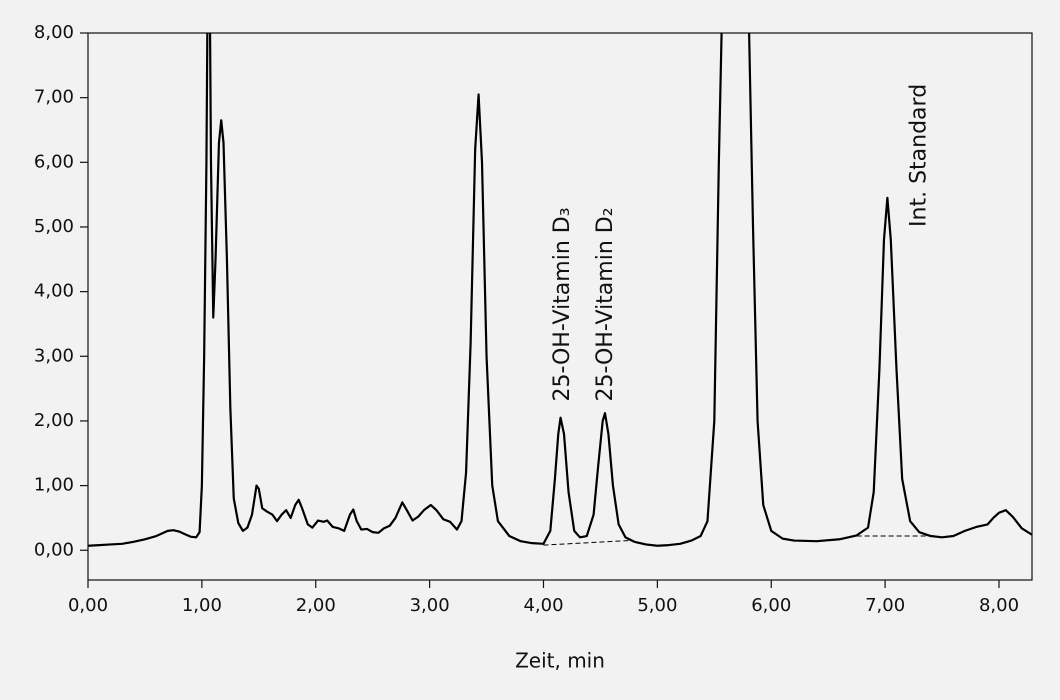 The image size is (1060, 700). I want to click on y-tick-label: 8,00, so click(54, 32).